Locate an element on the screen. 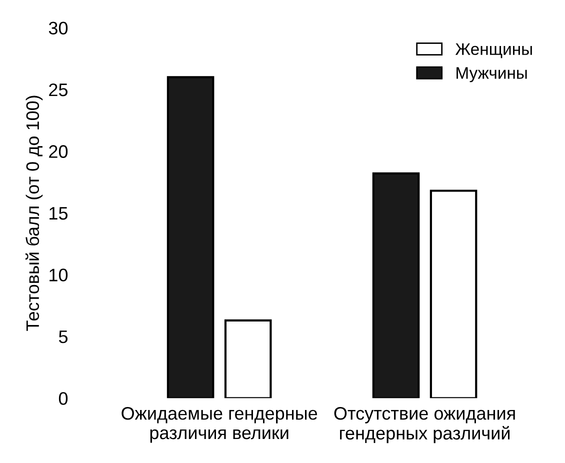 Image resolution: width=565 pixels, height=463 pixels. y-tick-label: 0 is located at coordinates (63, 398).